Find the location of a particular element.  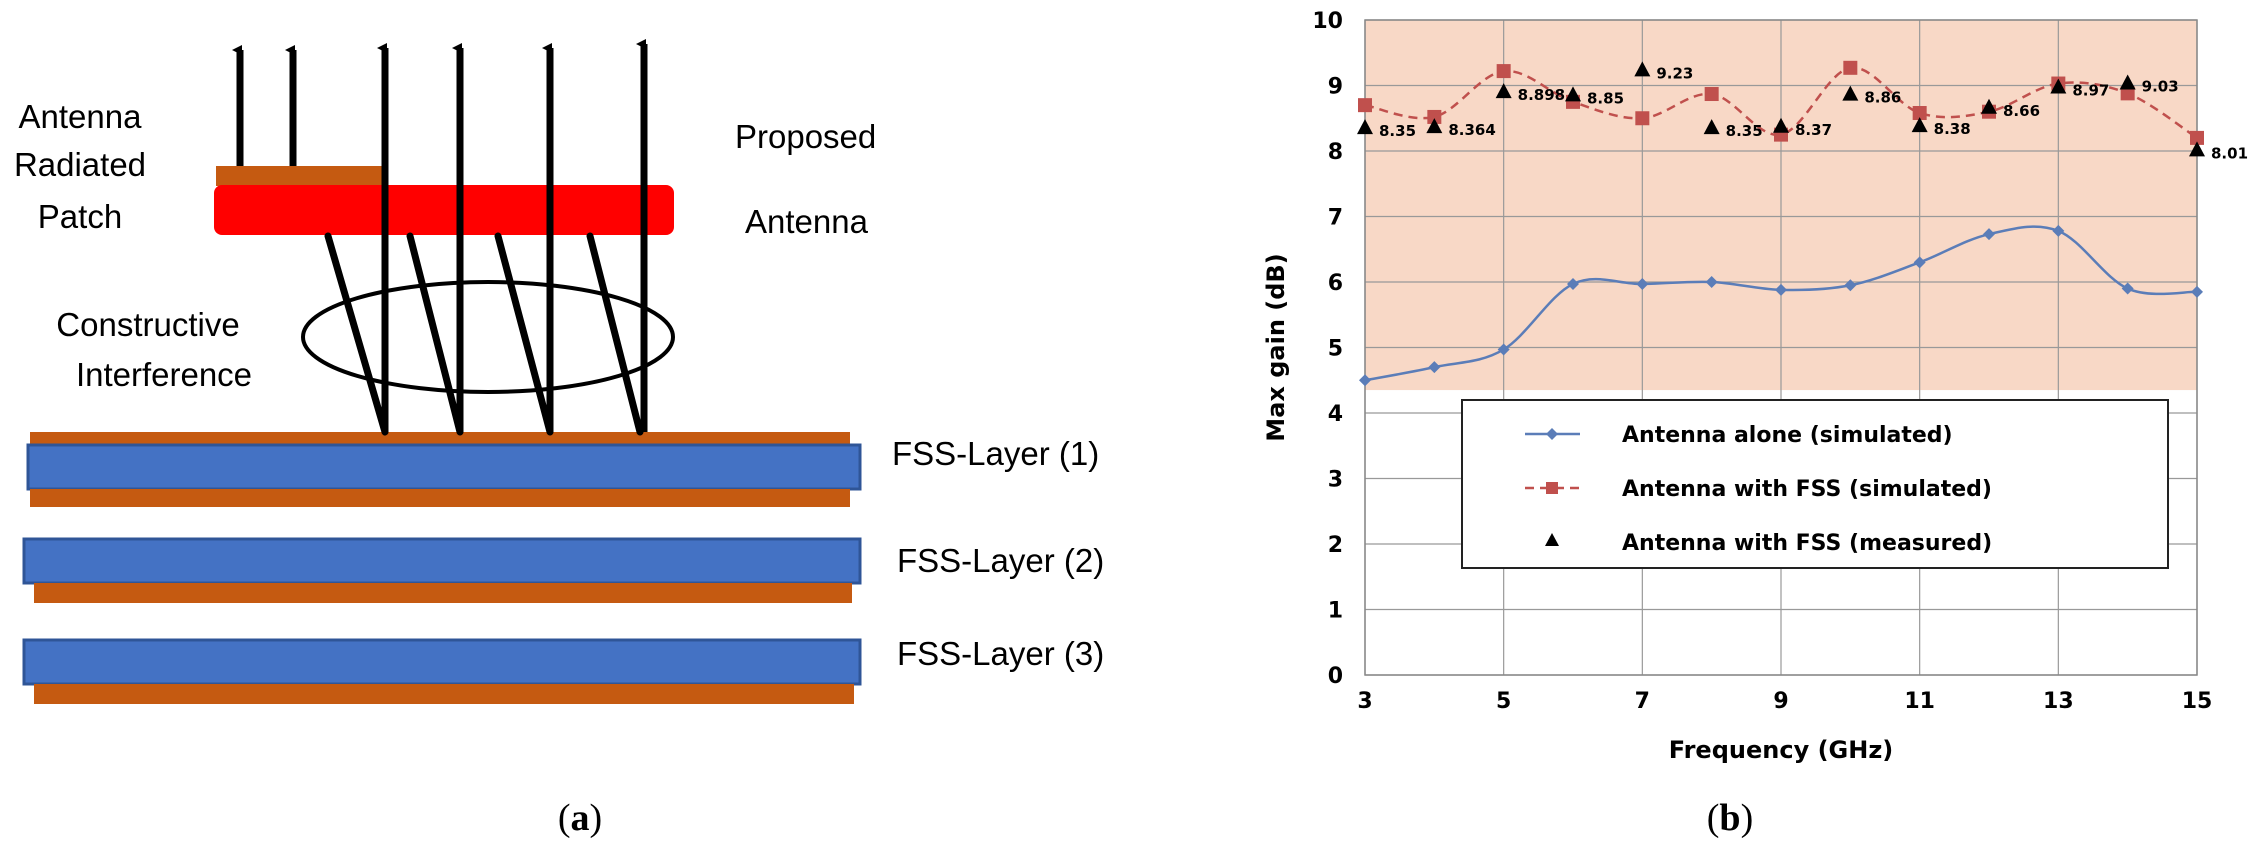

y-tick-label: 10 is located at coordinates (1327, 21).